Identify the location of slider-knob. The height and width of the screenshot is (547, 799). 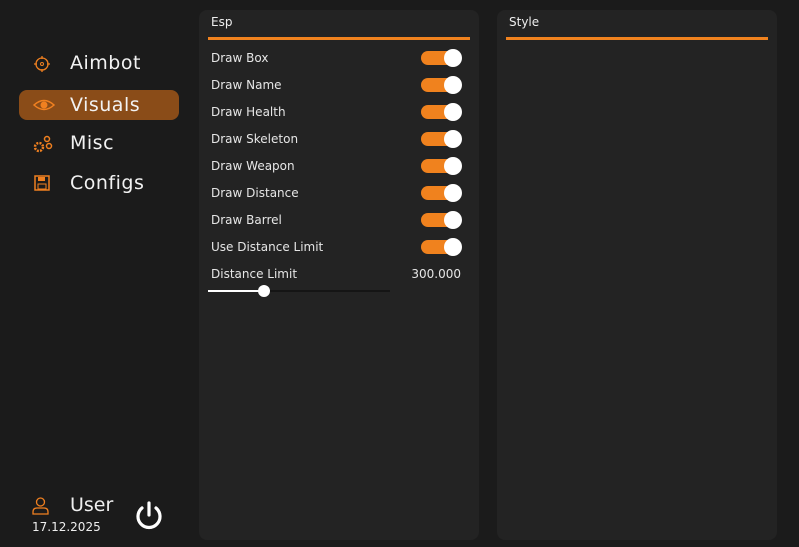
(264, 291).